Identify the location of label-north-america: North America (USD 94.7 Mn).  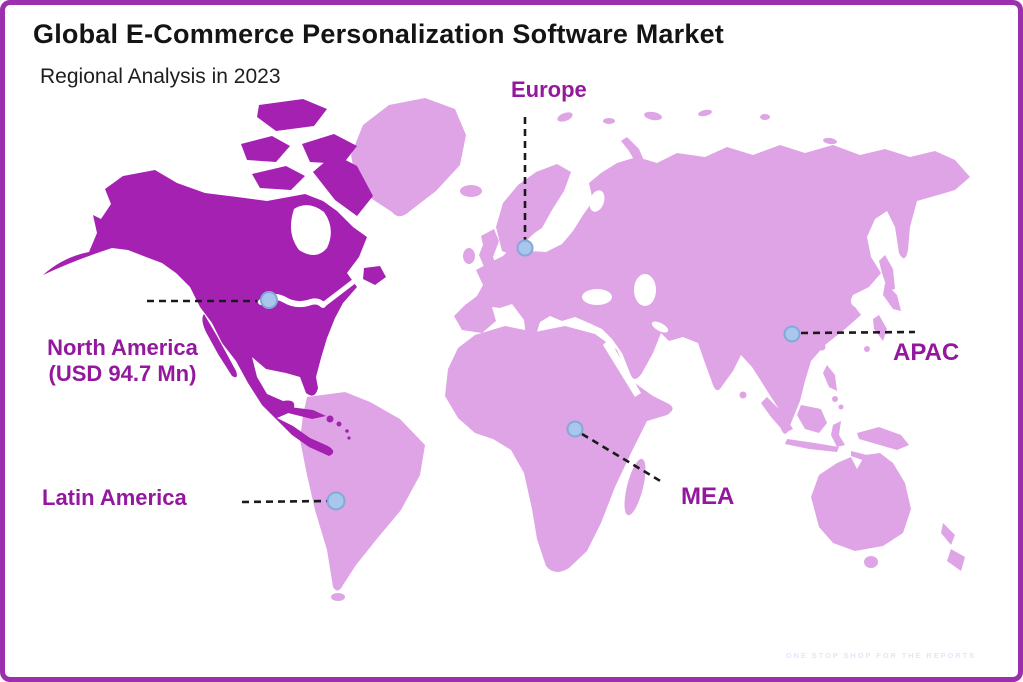
(122, 361).